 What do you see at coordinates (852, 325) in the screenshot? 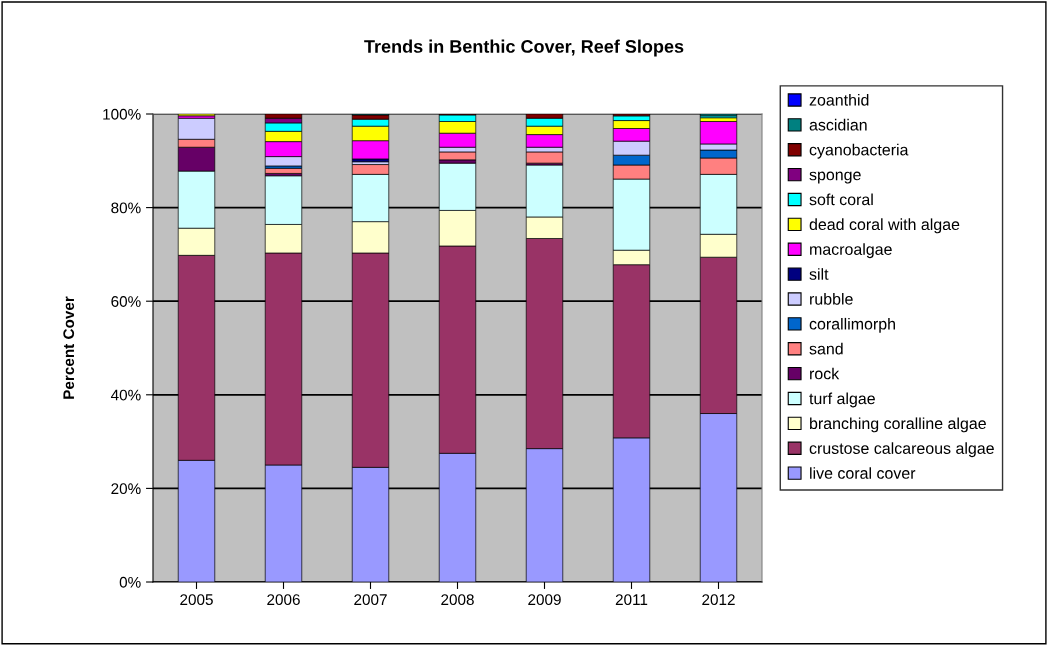
I see `legend-label: corallimorph` at bounding box center [852, 325].